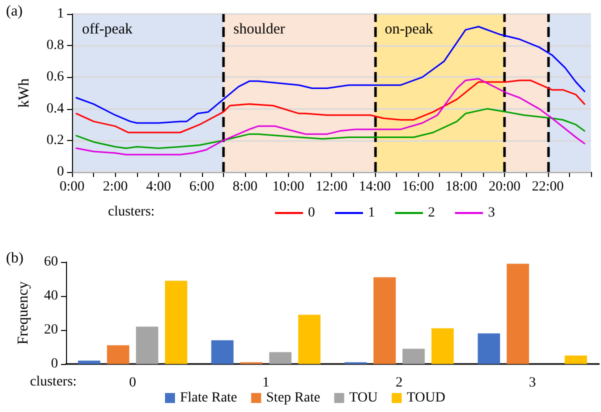 This screenshot has width=601, height=412. Describe the element at coordinates (259, 30) in the screenshot. I see `band-label: shoulder` at that location.